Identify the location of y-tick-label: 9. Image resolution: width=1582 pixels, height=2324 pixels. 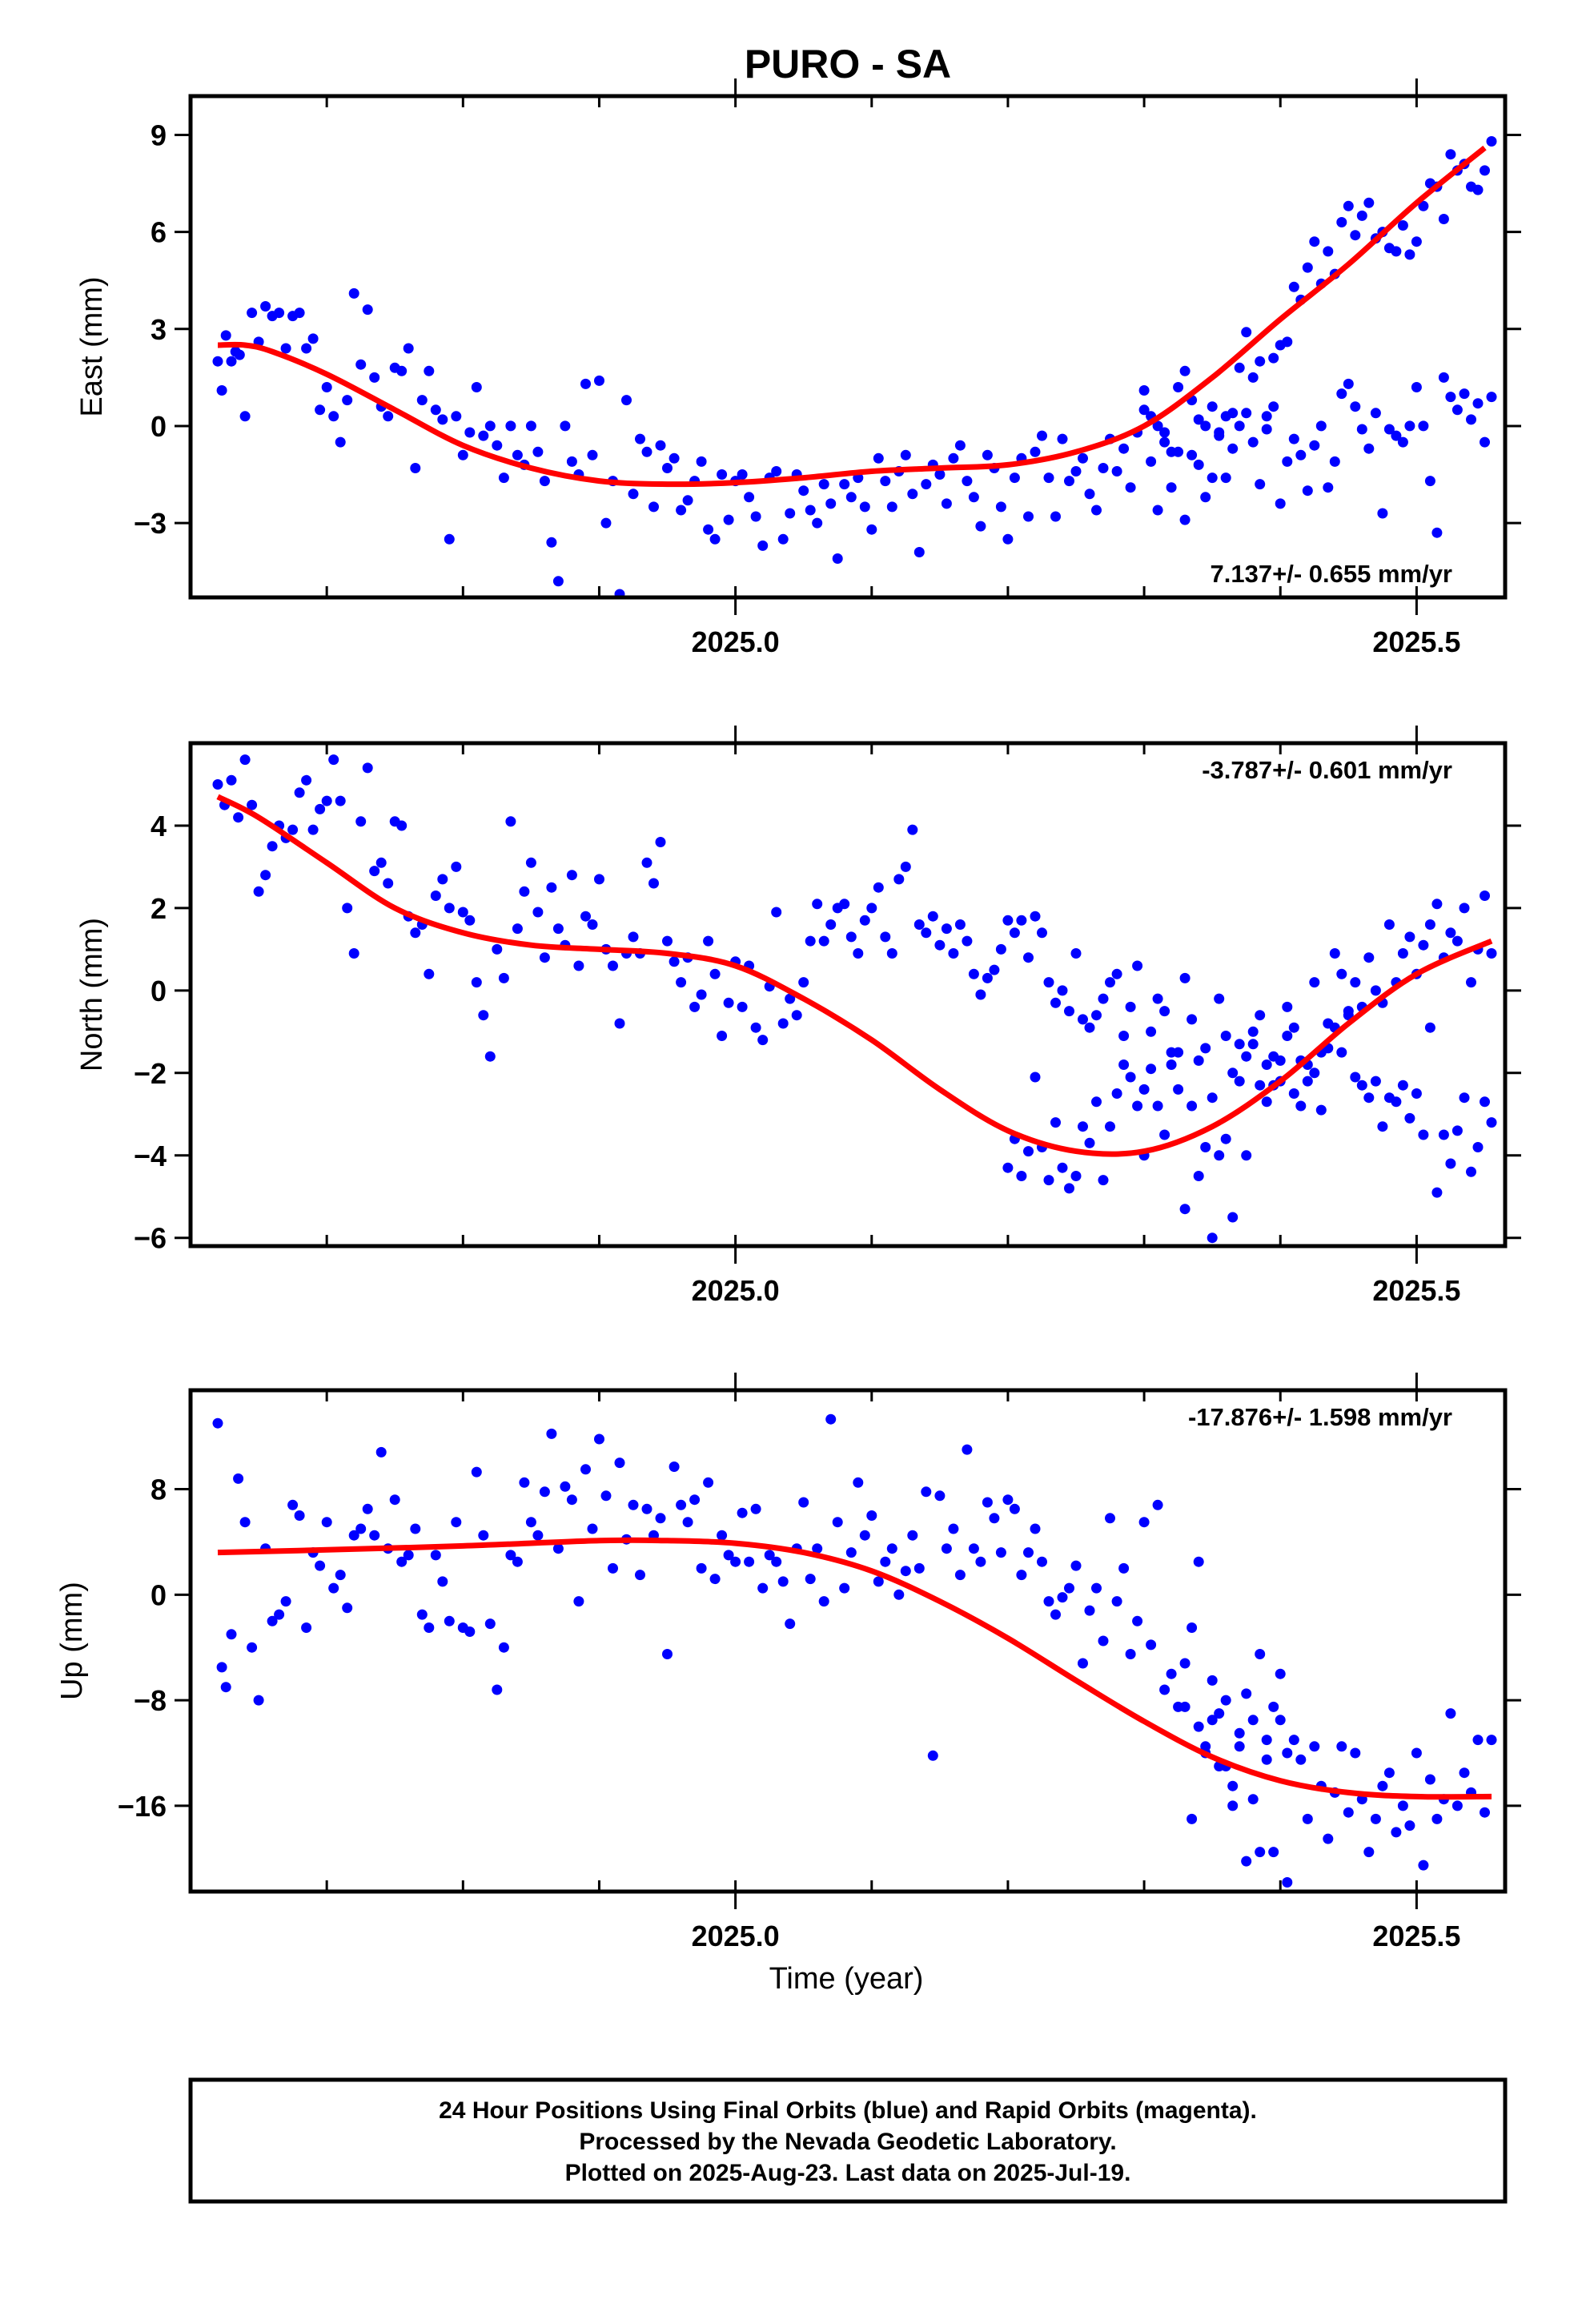
(159, 135).